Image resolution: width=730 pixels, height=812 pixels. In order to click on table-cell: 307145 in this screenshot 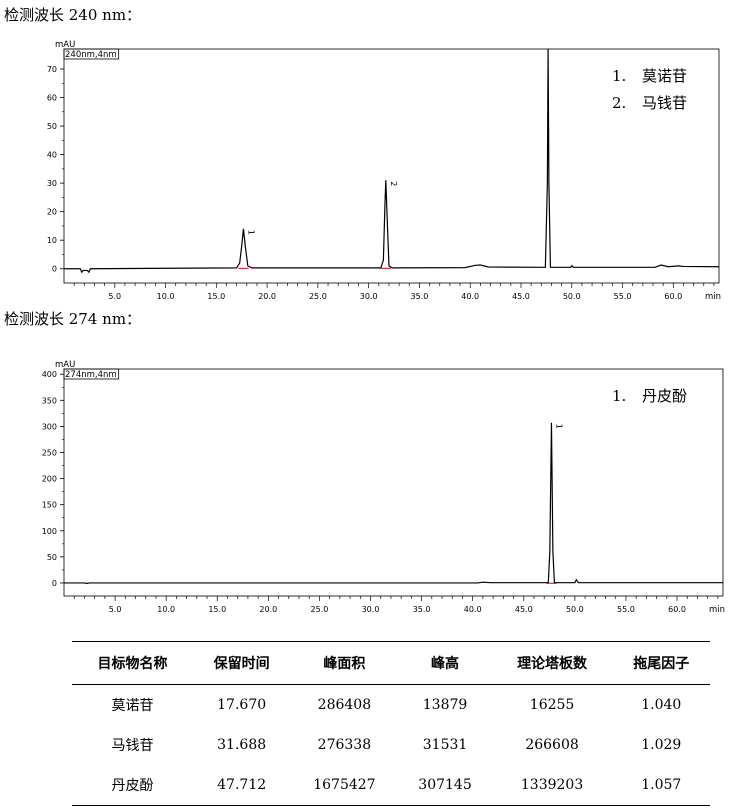, I will do `click(445, 785)`.